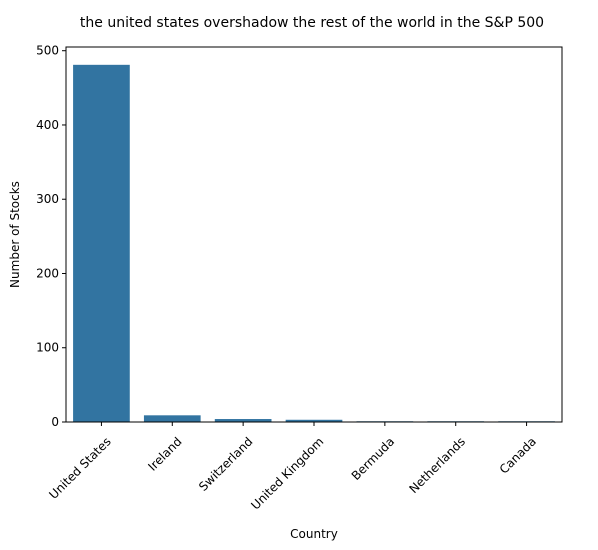 This screenshot has height=550, width=598. What do you see at coordinates (55, 422) in the screenshot?
I see `y-tick-label: 0` at bounding box center [55, 422].